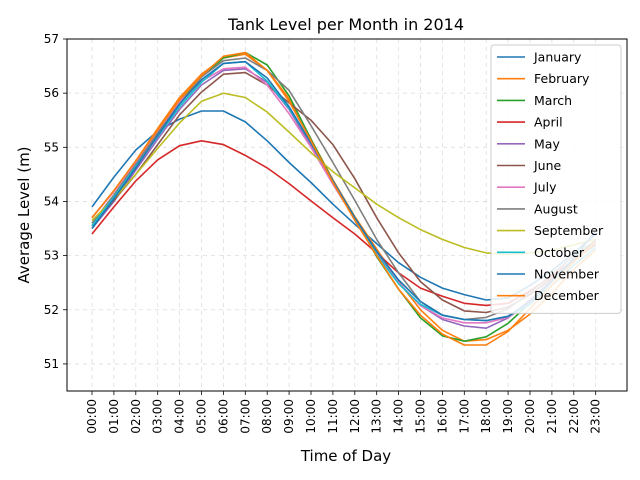  I want to click on legend-label: February, so click(562, 78).